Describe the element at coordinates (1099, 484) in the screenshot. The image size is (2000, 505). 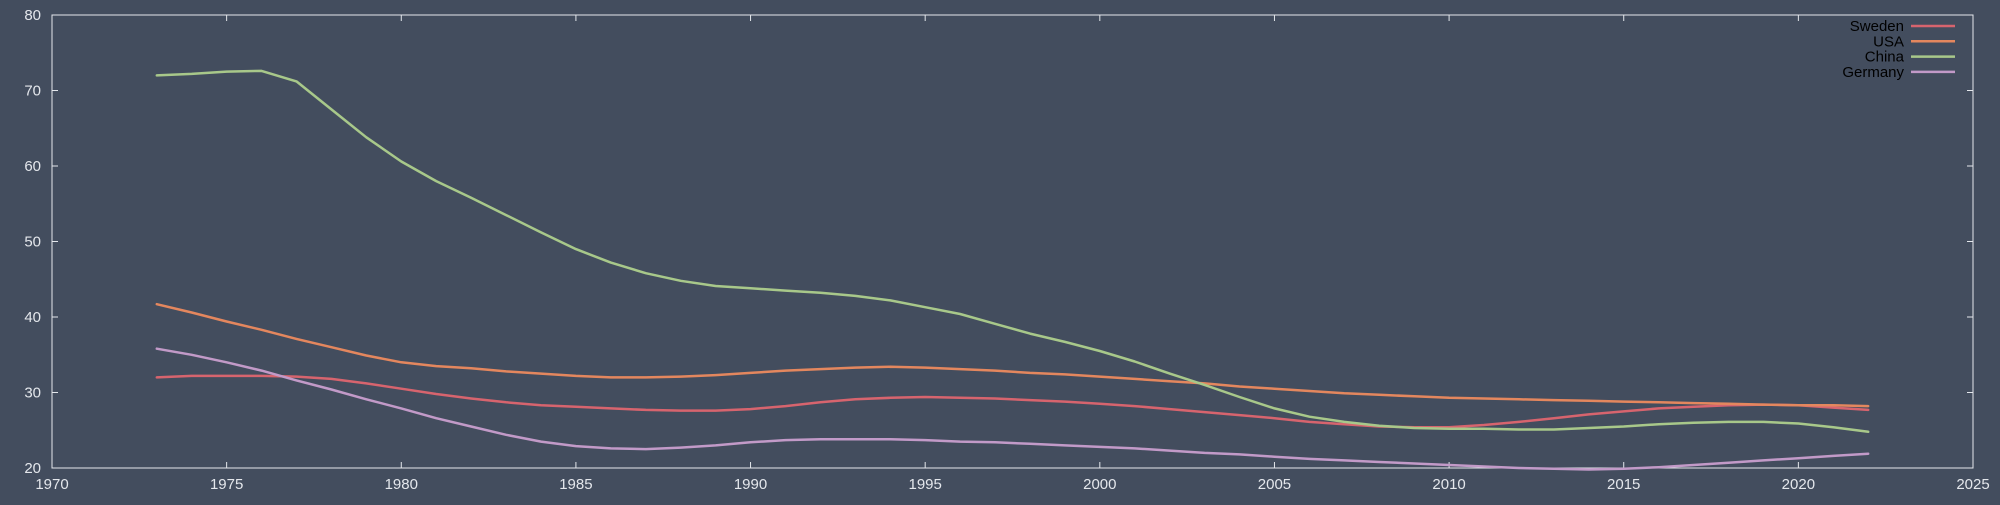
I see `x-tick-label: 2000` at that location.